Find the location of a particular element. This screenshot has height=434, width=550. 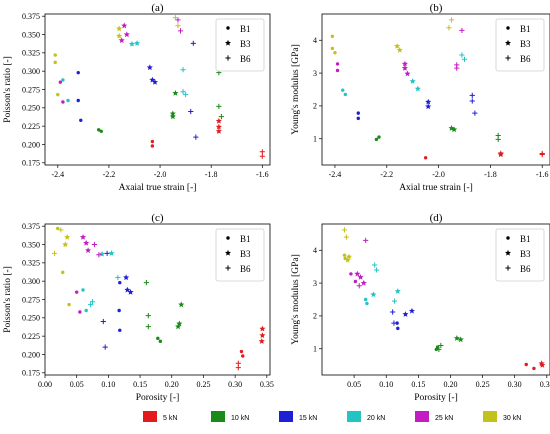

y-tick-label: 0.275 is located at coordinates (31, 299).